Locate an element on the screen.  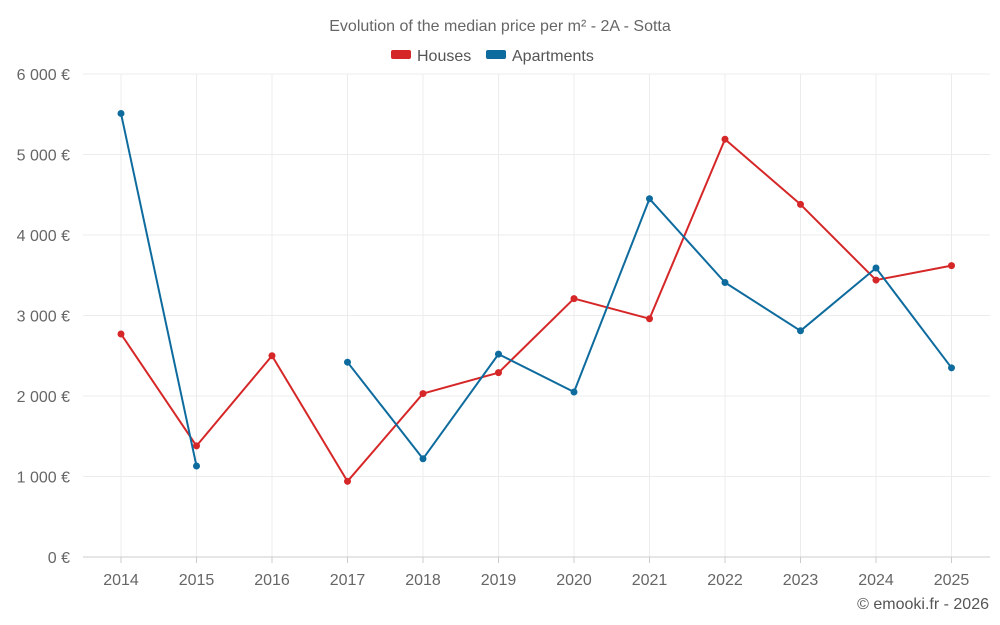
y-tick-label: 5 000 € is located at coordinates (43, 156).